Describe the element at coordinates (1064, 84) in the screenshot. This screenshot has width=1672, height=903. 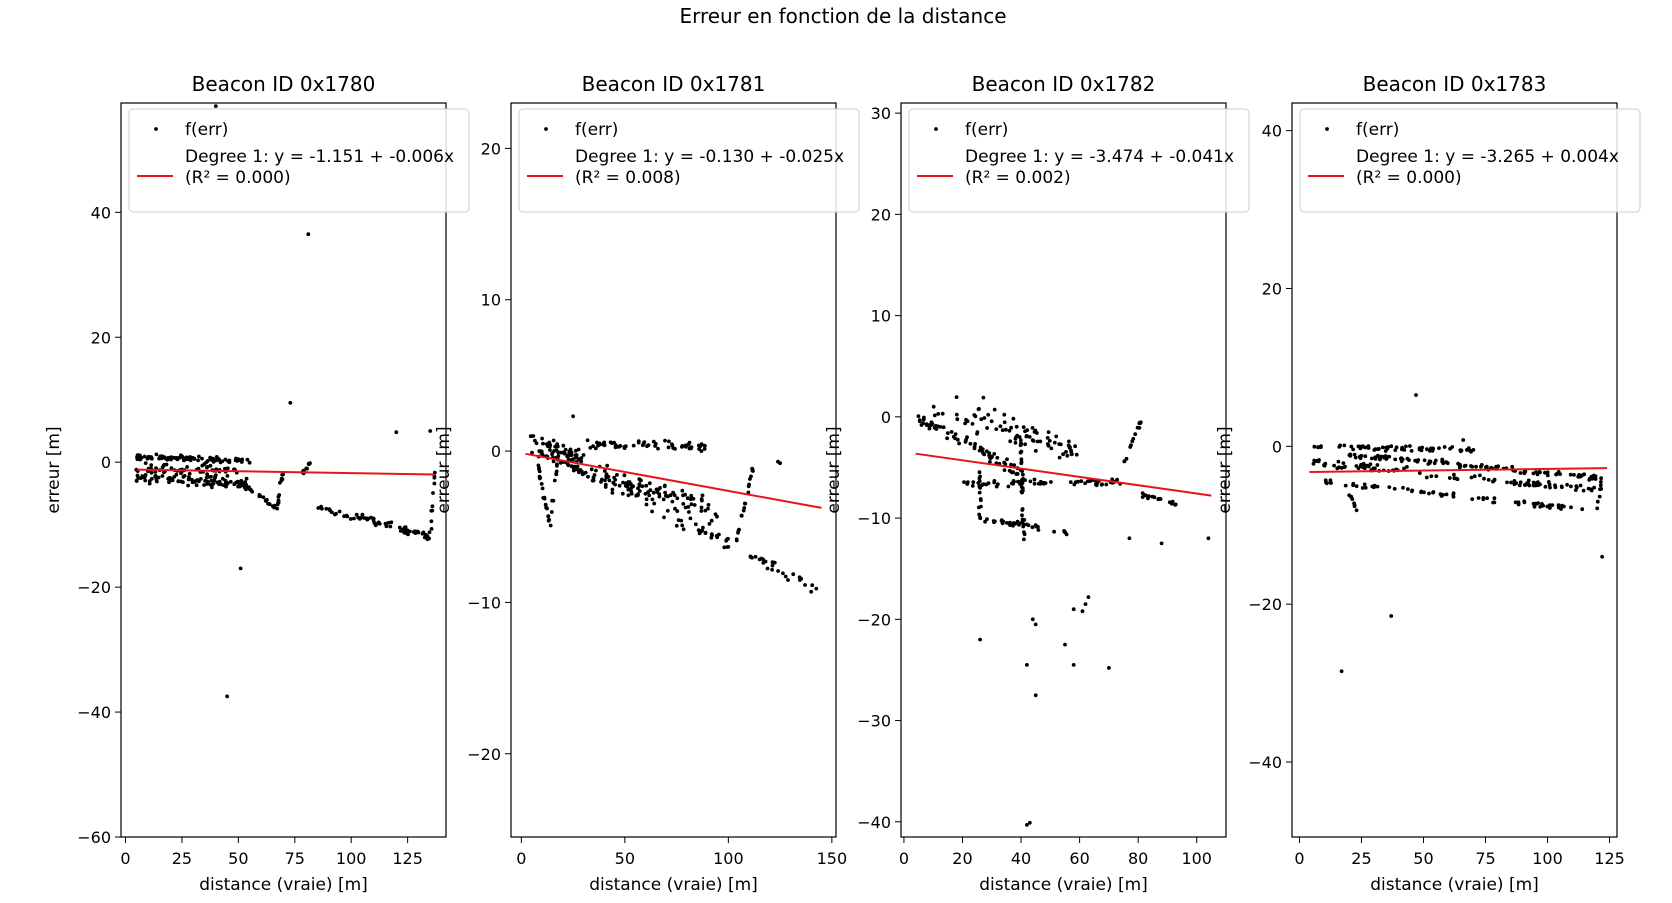
I see `subplot-title: Beacon ID 0x1782` at that location.